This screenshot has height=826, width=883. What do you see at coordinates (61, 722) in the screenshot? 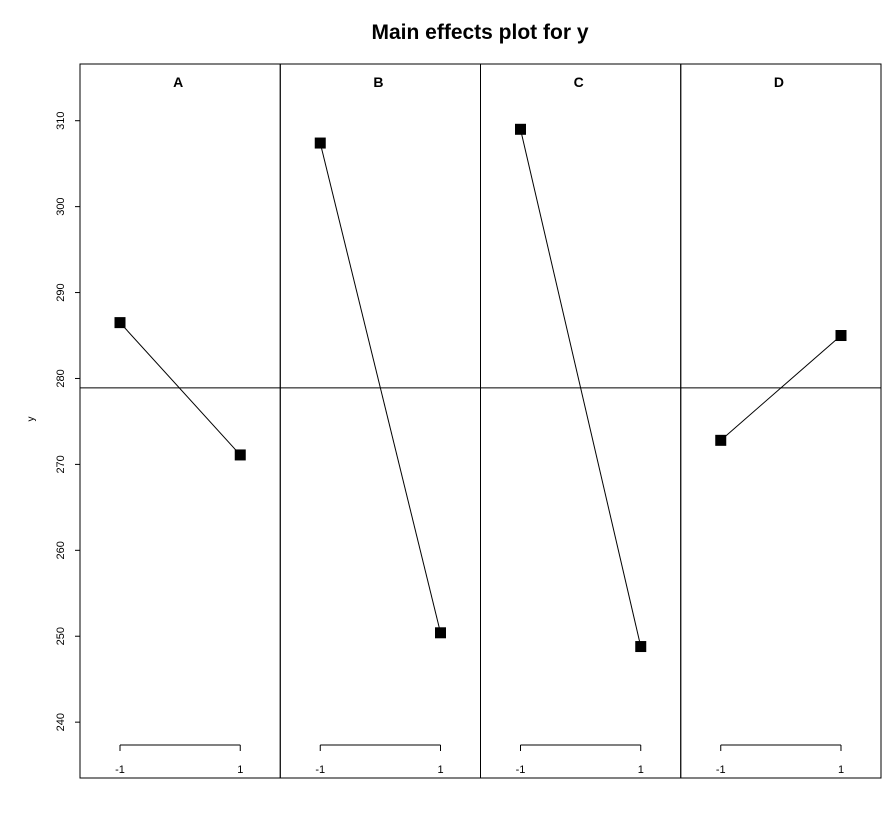
I see `y-tick-label: 240` at bounding box center [61, 722].